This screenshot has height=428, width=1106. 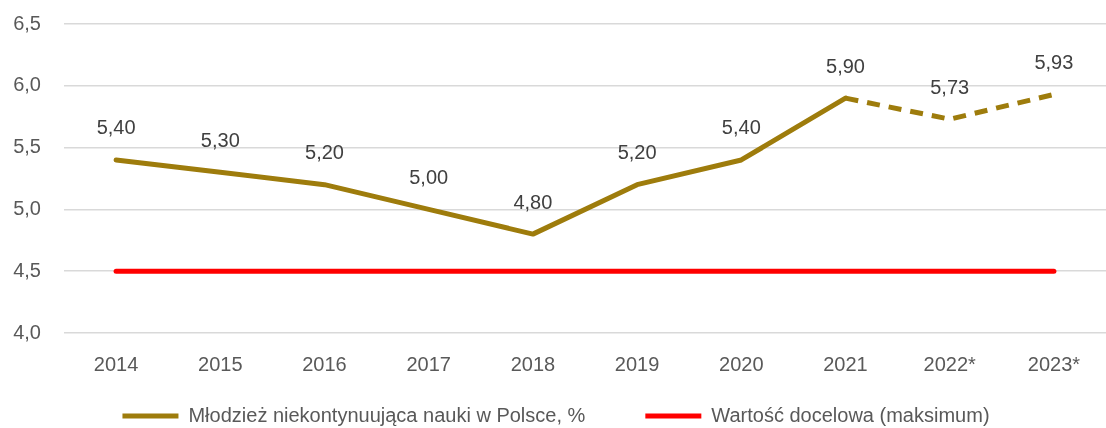 I want to click on data-label: 5,93, so click(x=1054, y=61).